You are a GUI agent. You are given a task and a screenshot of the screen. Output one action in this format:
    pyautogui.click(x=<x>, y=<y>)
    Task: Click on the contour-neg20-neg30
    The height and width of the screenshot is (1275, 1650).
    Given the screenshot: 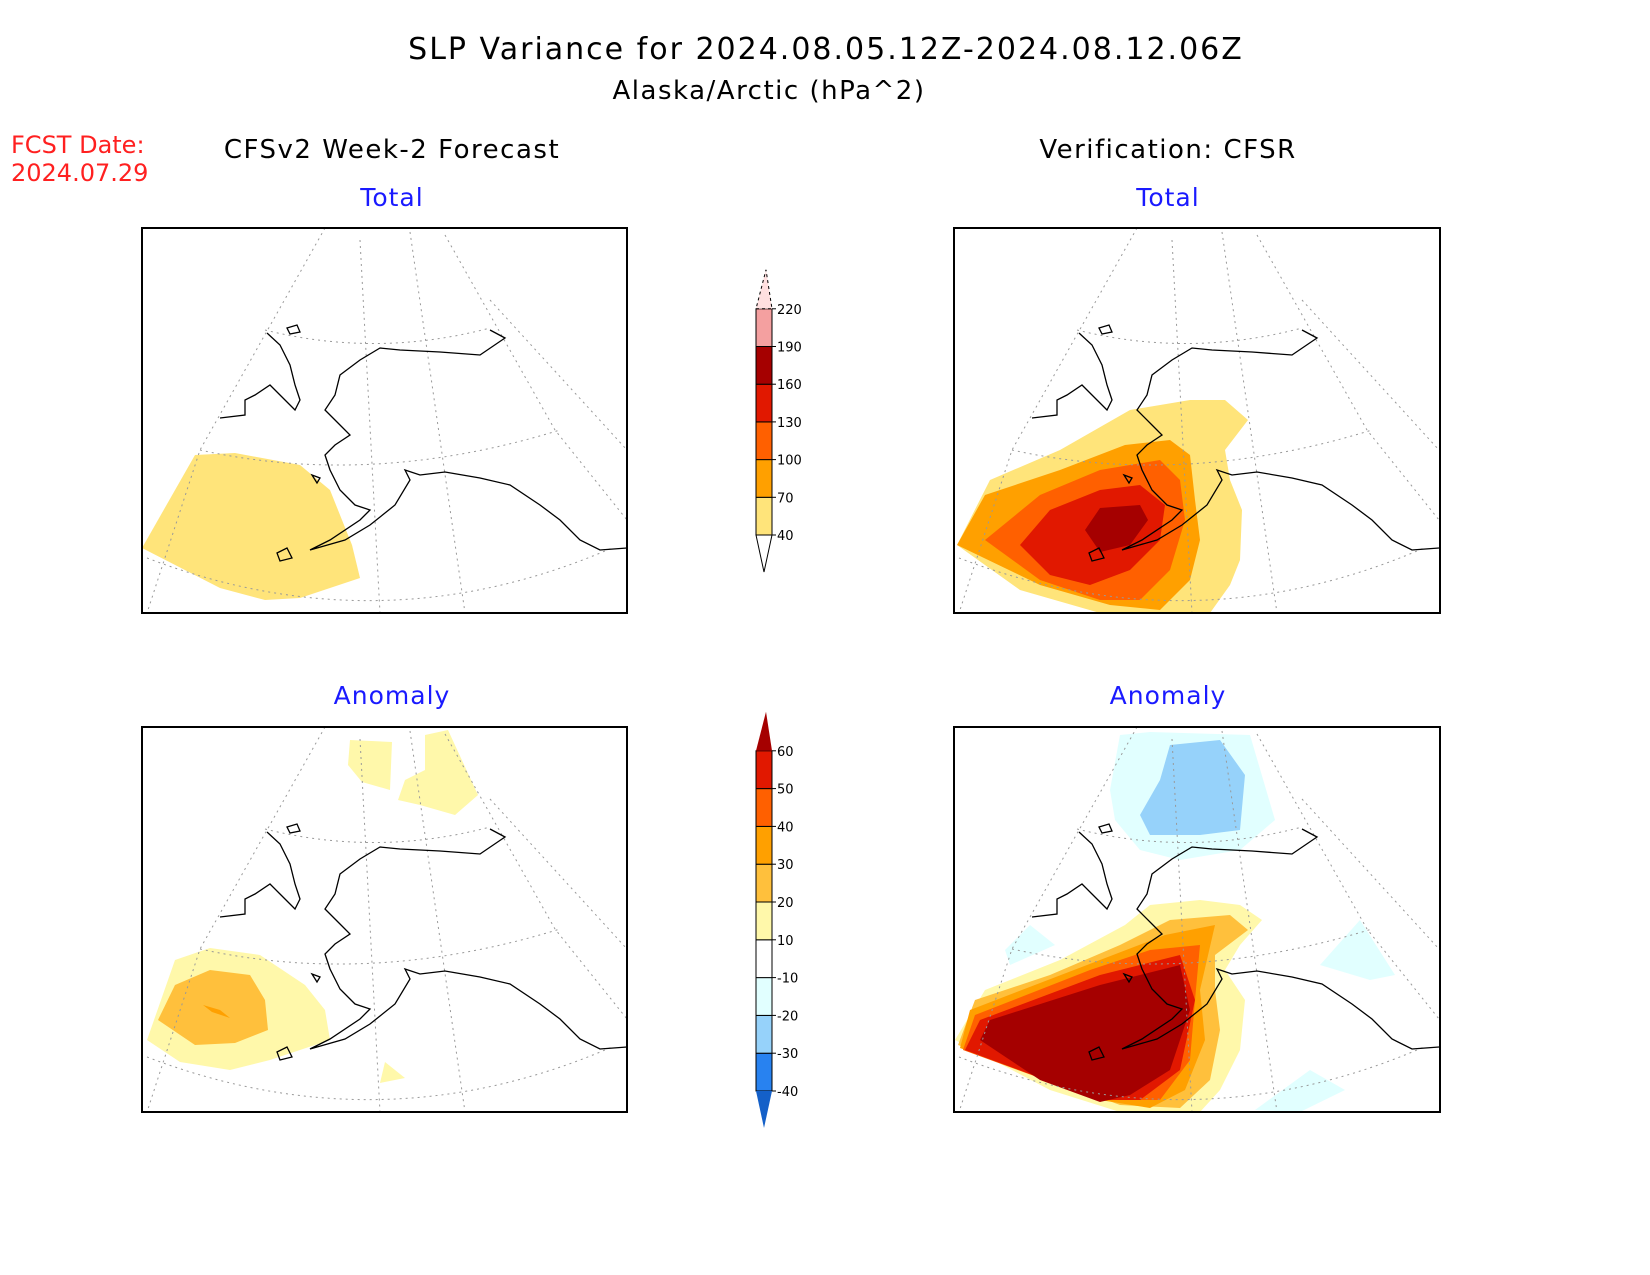 What is the action you would take?
    pyautogui.click(x=1192, y=787)
    